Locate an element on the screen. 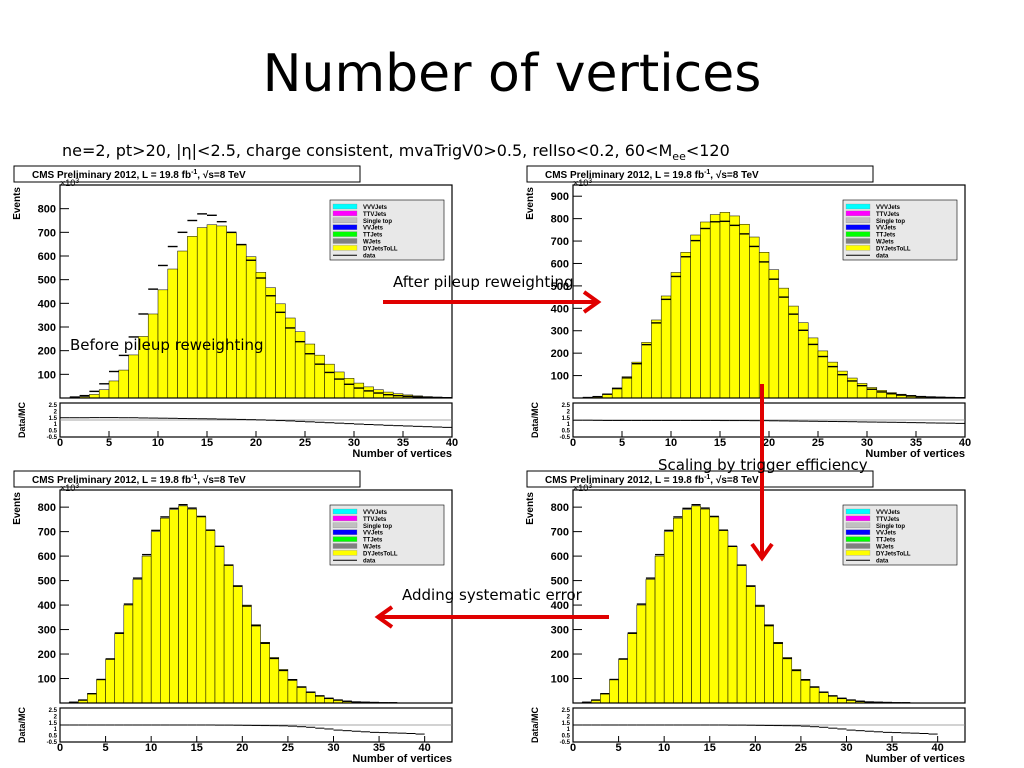 The height and width of the screenshot is (768, 1024). plot-frame is located at coordinates (769, 596).